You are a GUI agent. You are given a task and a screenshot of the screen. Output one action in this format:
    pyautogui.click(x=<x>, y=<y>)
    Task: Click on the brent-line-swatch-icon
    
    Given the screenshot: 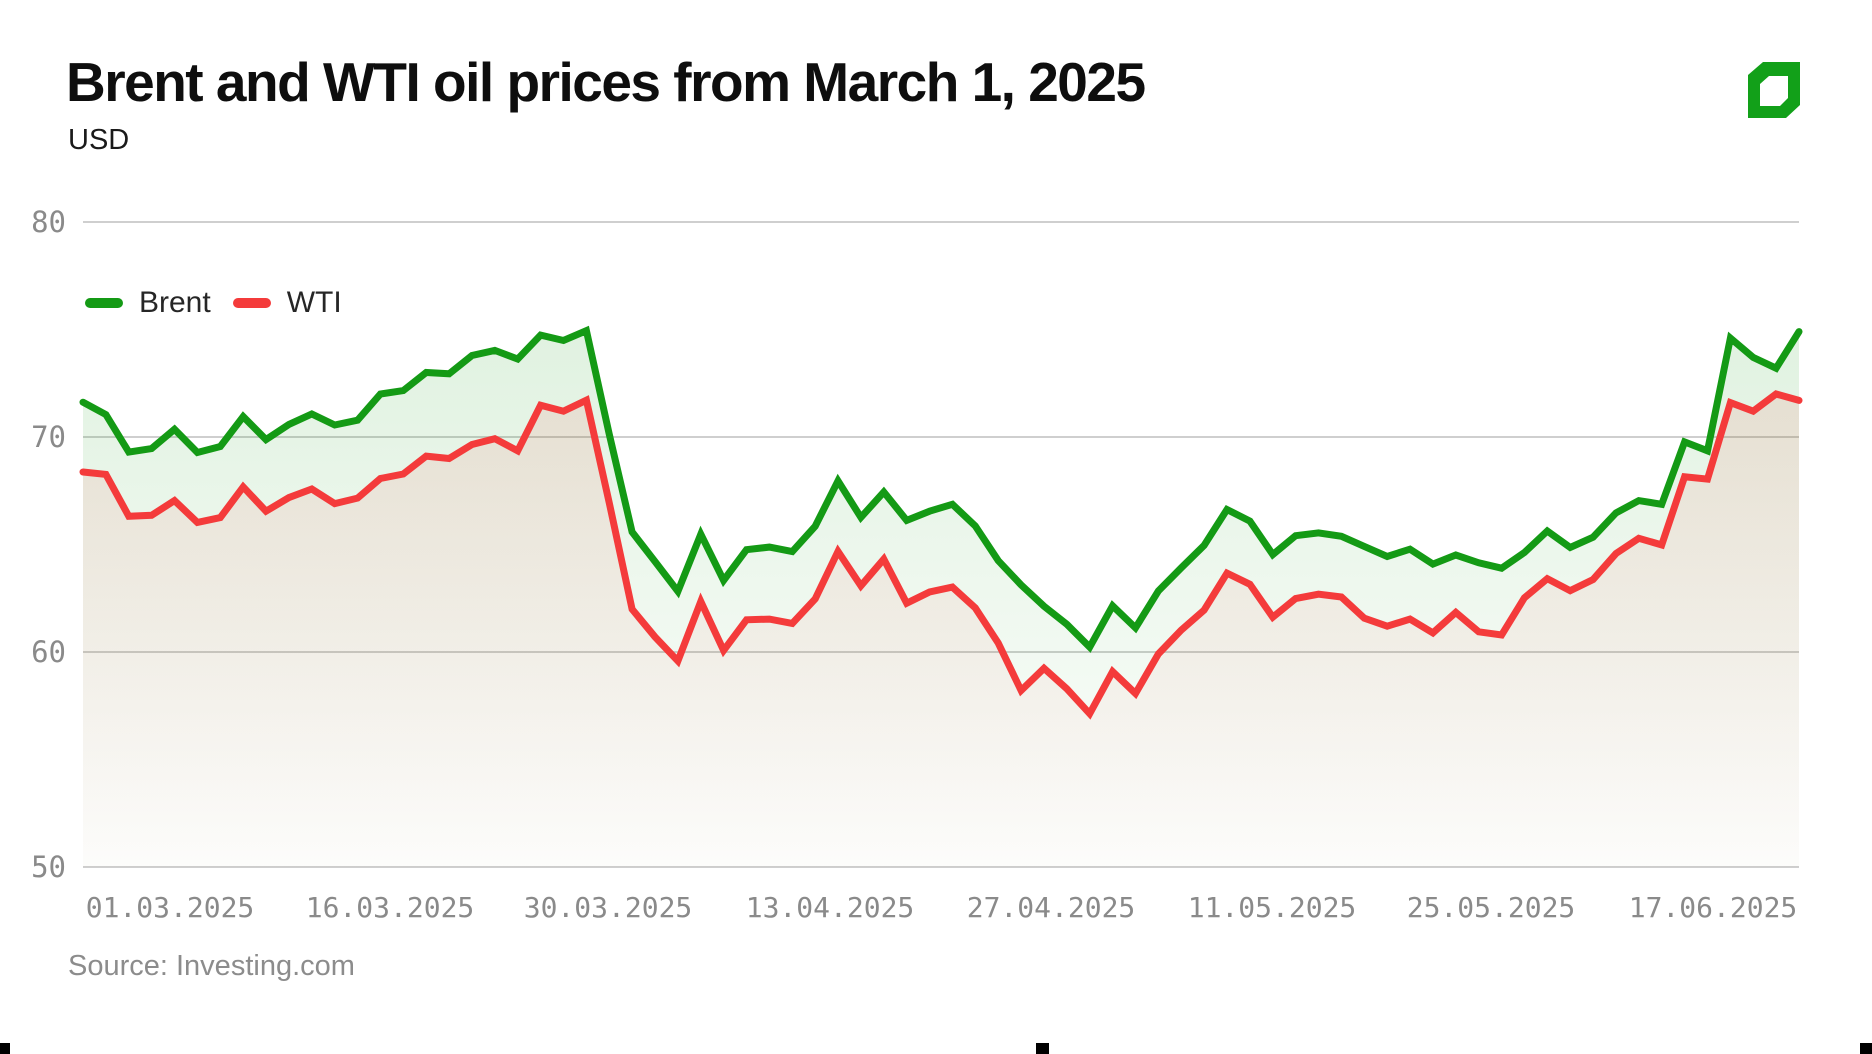 What is the action you would take?
    pyautogui.click(x=104, y=303)
    